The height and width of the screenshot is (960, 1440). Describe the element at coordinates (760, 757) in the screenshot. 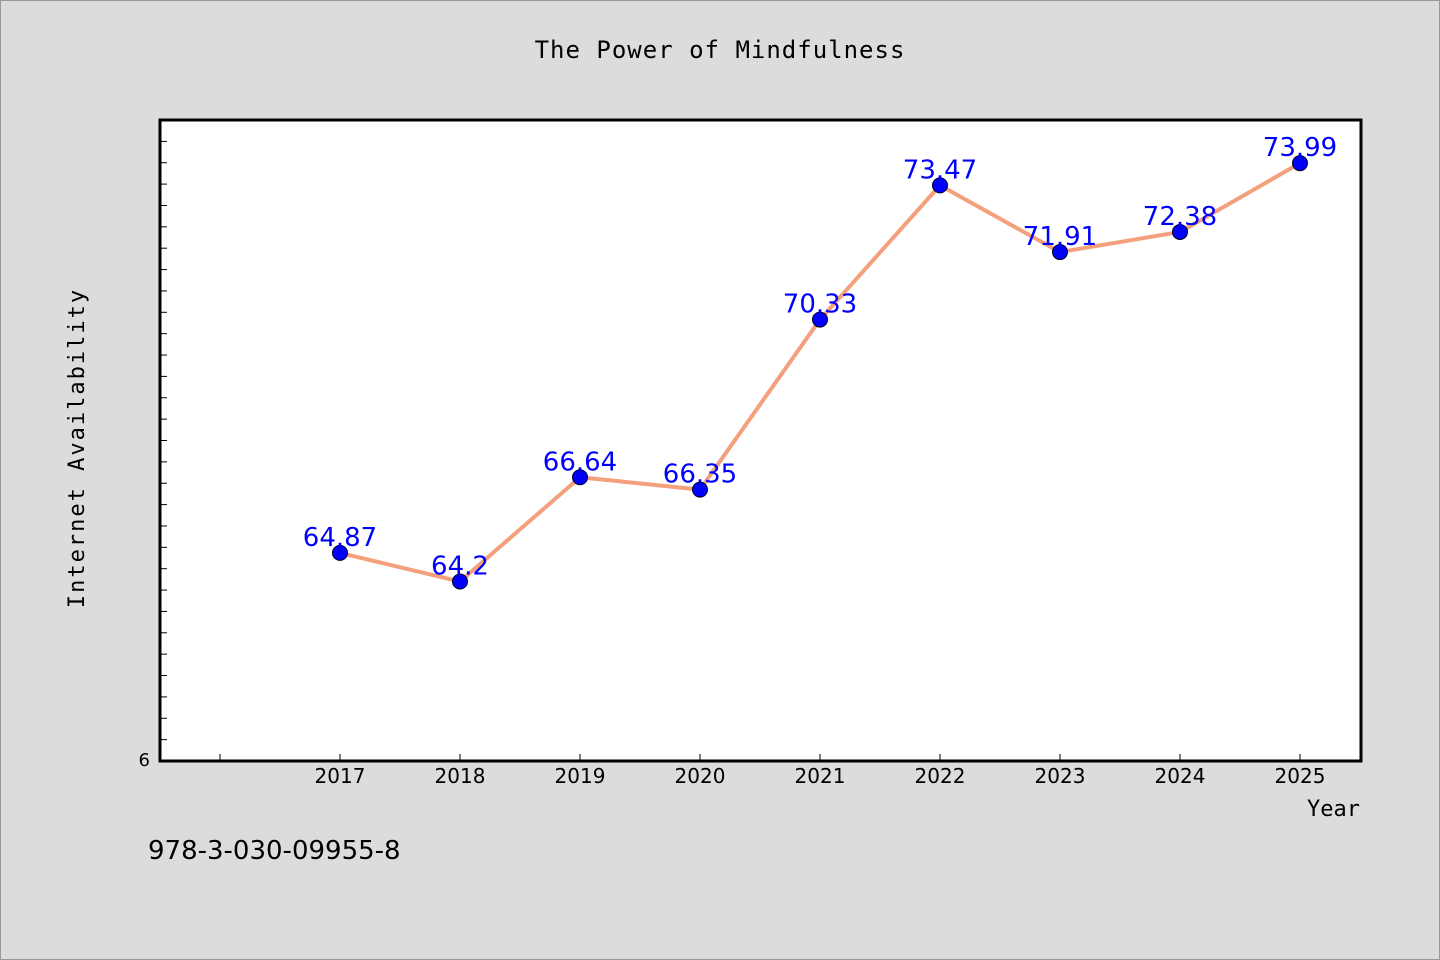

I see `x-axis-ticks` at that location.